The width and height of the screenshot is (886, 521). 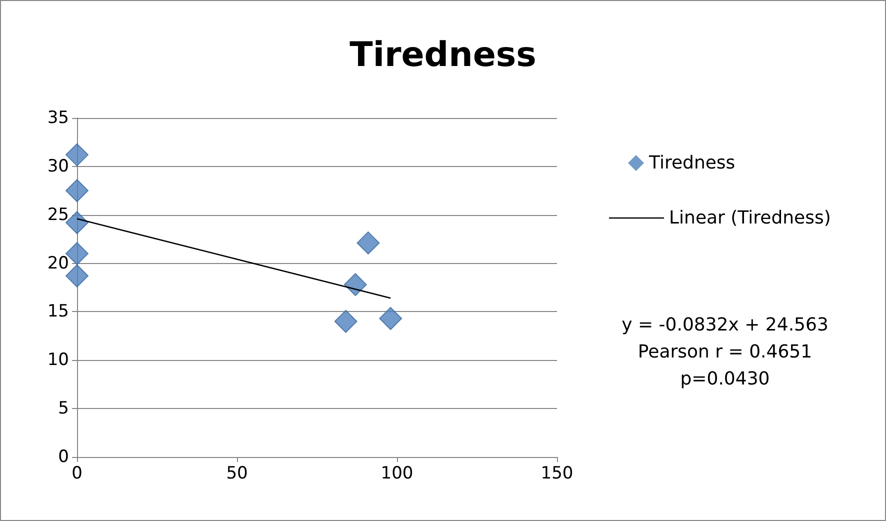 What do you see at coordinates (63, 457) in the screenshot?
I see `y-tick-label: 0` at bounding box center [63, 457].